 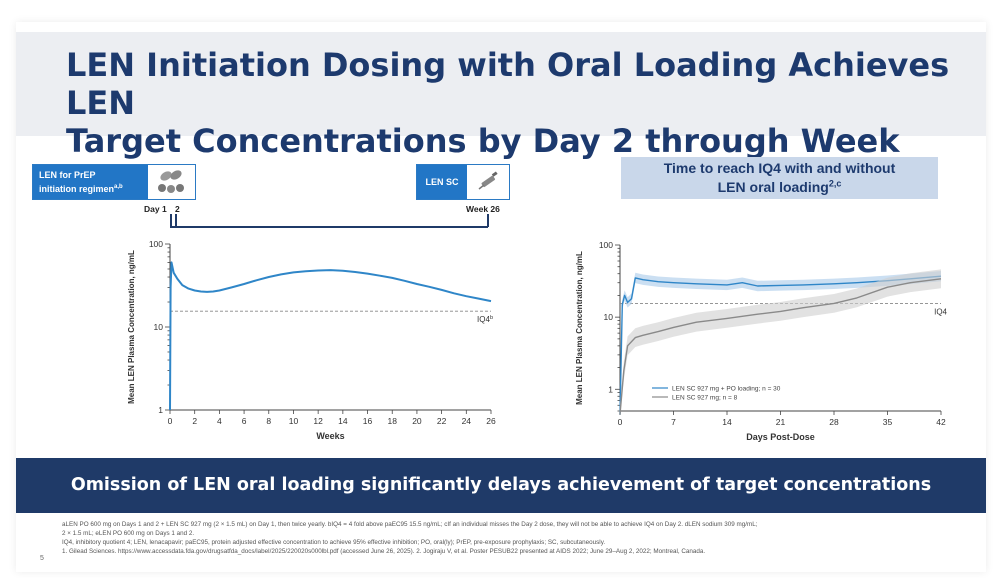 I want to click on iq4-label: IQ4b, so click(x=485, y=319).